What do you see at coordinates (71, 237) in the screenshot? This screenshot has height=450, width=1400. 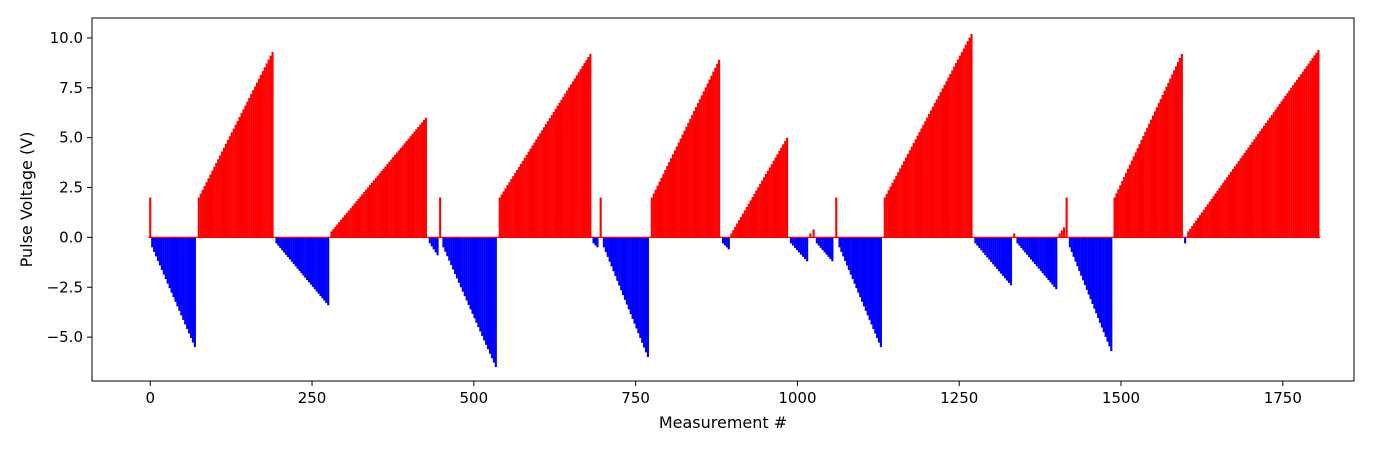 I see `y-tick-label: 0.0` at bounding box center [71, 237].